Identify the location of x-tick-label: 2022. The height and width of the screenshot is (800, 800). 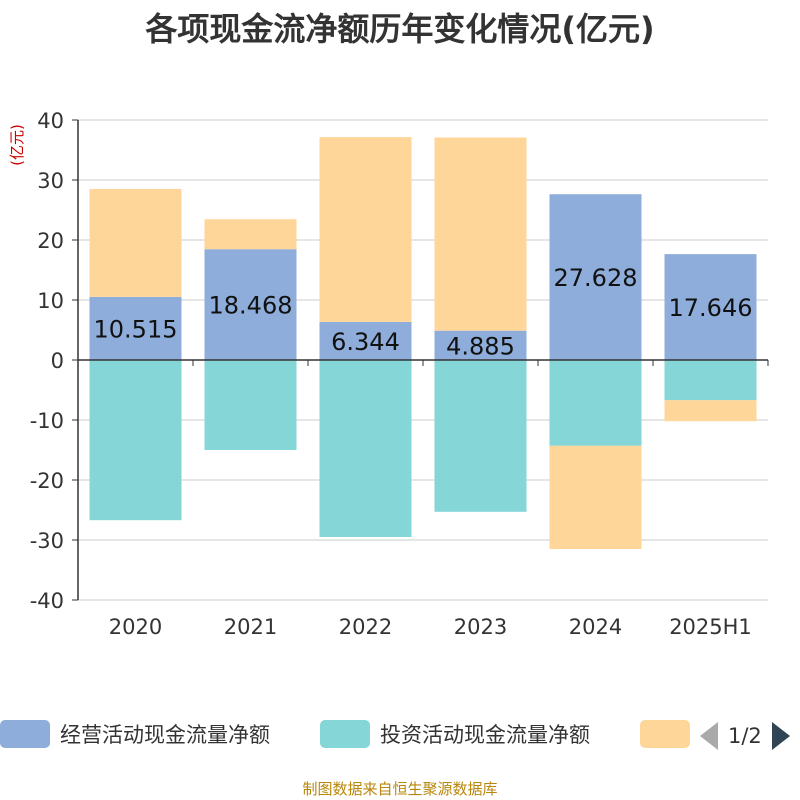
(365, 627).